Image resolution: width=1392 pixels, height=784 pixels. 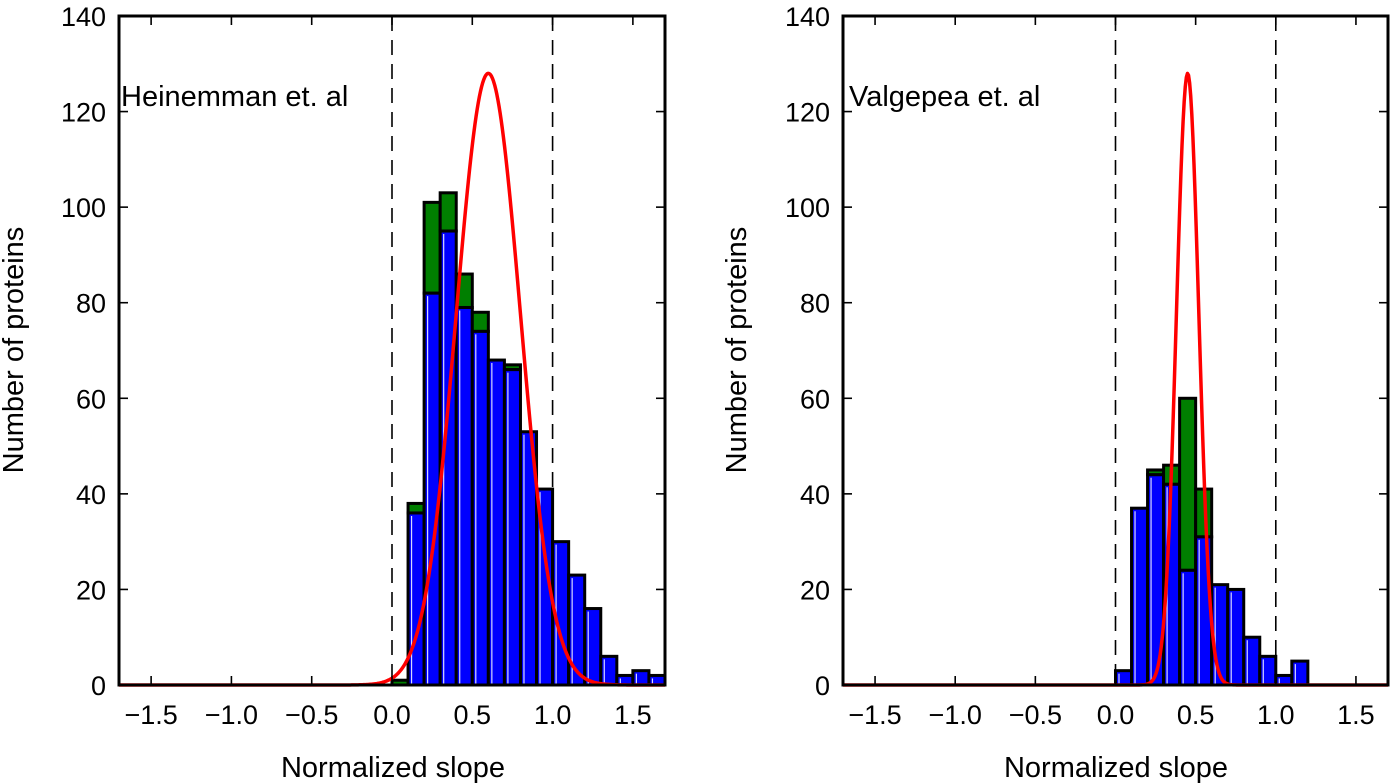 I want to click on panel-annotation: Heinemman et. al, so click(x=234, y=97).